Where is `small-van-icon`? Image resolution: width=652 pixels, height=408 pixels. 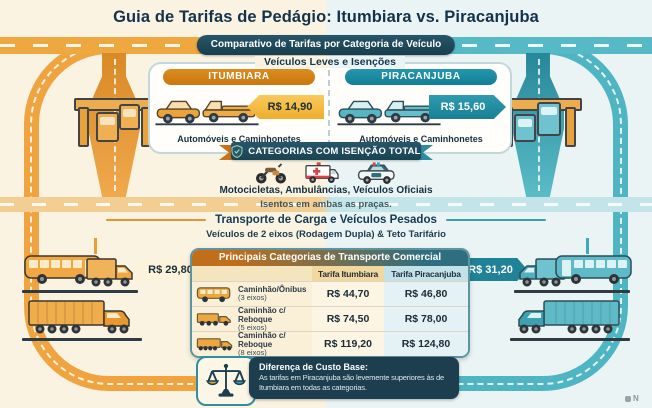 small-van-icon is located at coordinates (107, 127).